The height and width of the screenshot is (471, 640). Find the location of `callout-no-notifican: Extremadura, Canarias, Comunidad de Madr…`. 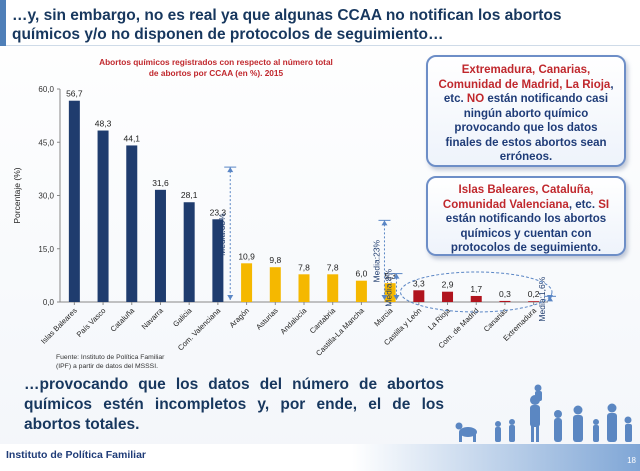

callout-no-notifican: Extremadura, Canarias, Comunidad de Madr… is located at coordinates (526, 111).